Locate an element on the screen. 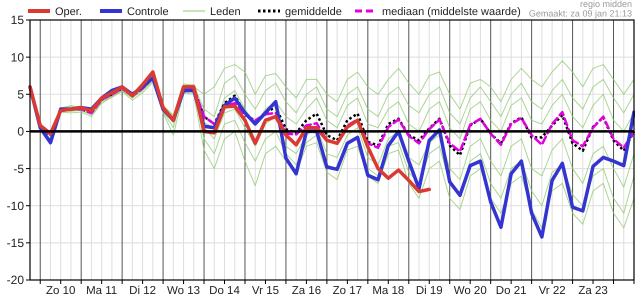 This screenshot has height=300, width=635. y-tick-label: -5 is located at coordinates (18, 169).